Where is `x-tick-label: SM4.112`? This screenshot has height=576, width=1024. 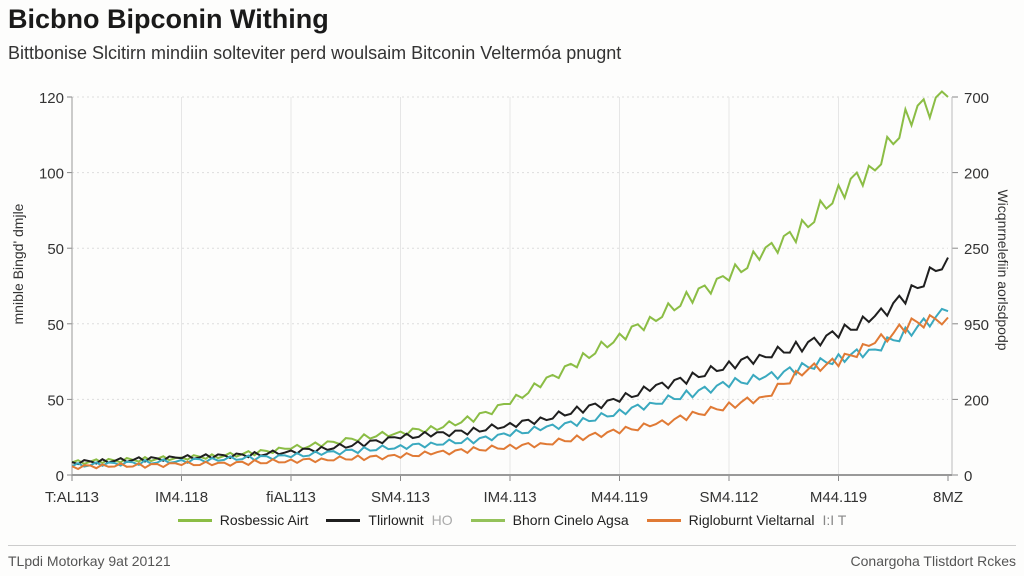
x-tick-label: SM4.112 is located at coordinates (729, 497).